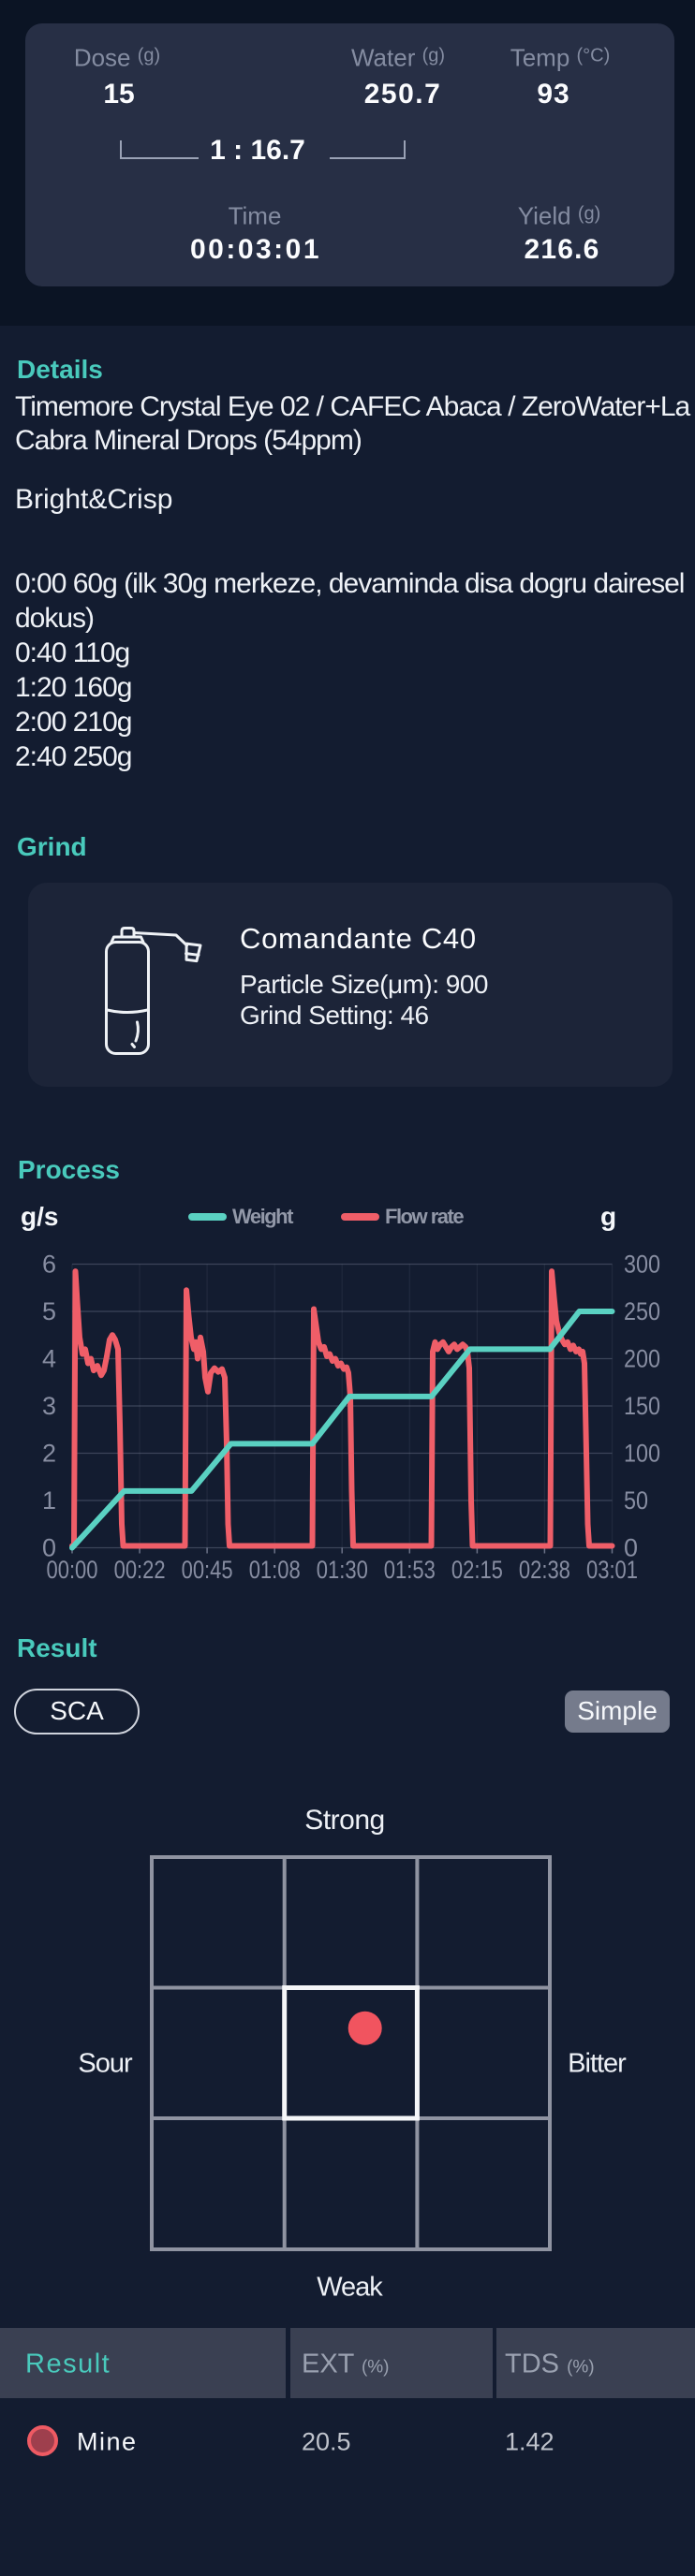  Describe the element at coordinates (410, 1570) in the screenshot. I see `svg-text: 01:53` at that location.